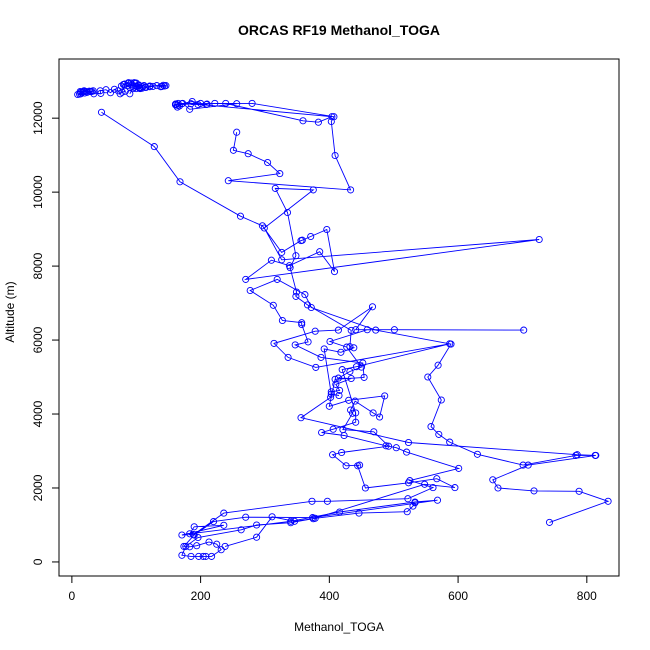 This screenshot has width=650, height=650. What do you see at coordinates (38, 192) in the screenshot?
I see `y-tick-label: 10000` at bounding box center [38, 192].